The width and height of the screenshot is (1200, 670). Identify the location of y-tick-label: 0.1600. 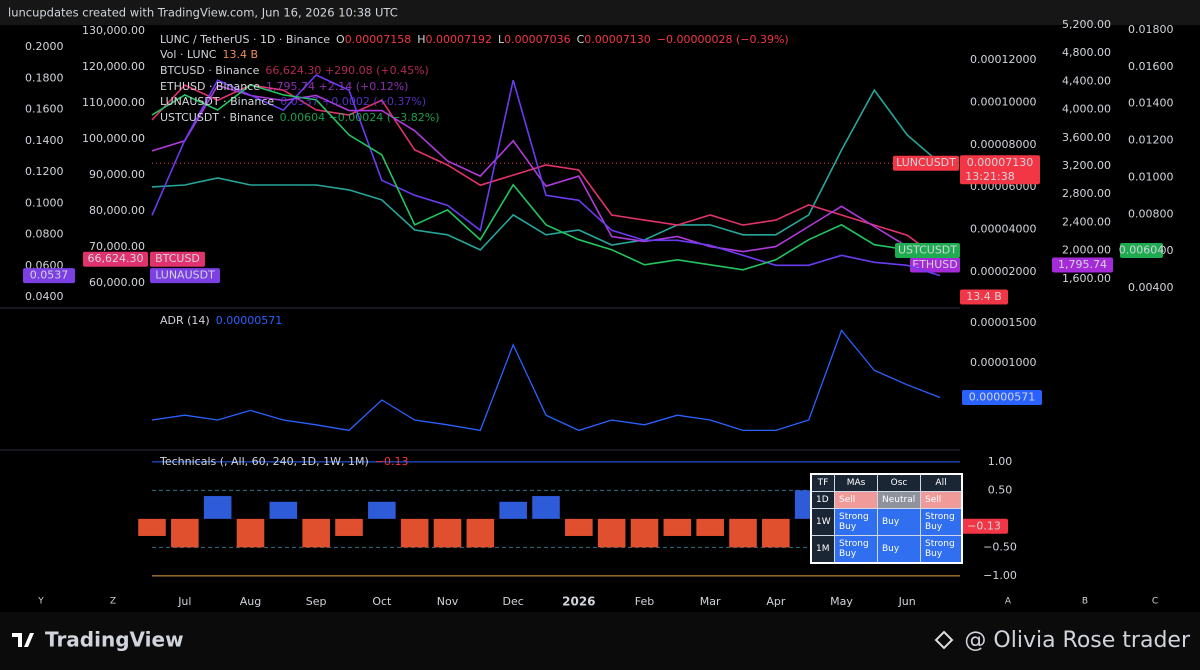
(44, 109).